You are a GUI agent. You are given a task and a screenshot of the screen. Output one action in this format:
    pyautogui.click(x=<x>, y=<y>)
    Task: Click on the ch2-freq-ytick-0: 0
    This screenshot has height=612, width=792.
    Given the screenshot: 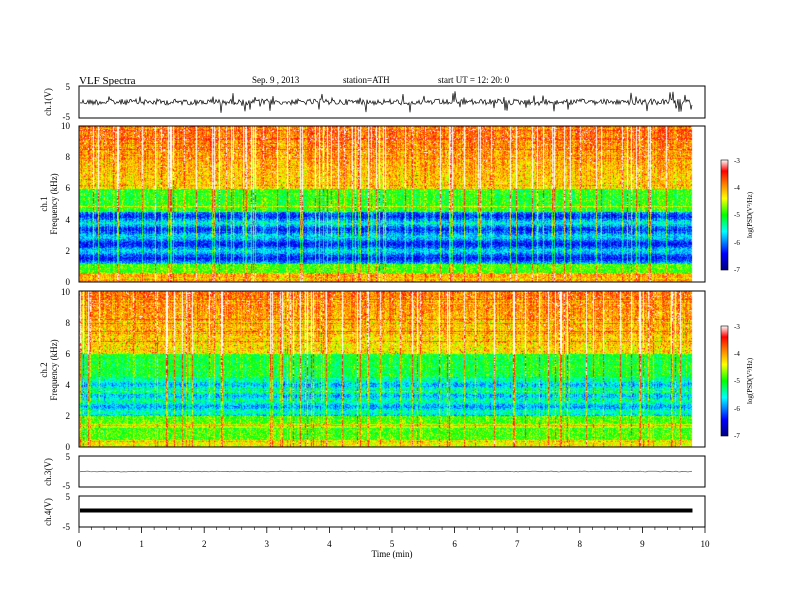 What is the action you would take?
    pyautogui.click(x=68, y=447)
    